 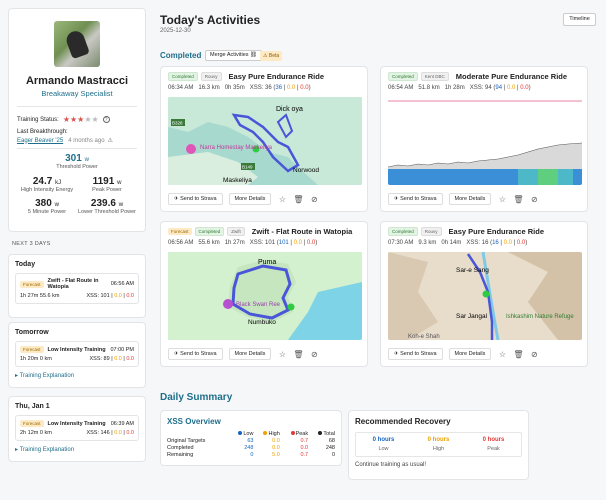 What do you see at coordinates (424, 337) in the screenshot?
I see `svg-text: Koh-e Shah` at bounding box center [424, 337].